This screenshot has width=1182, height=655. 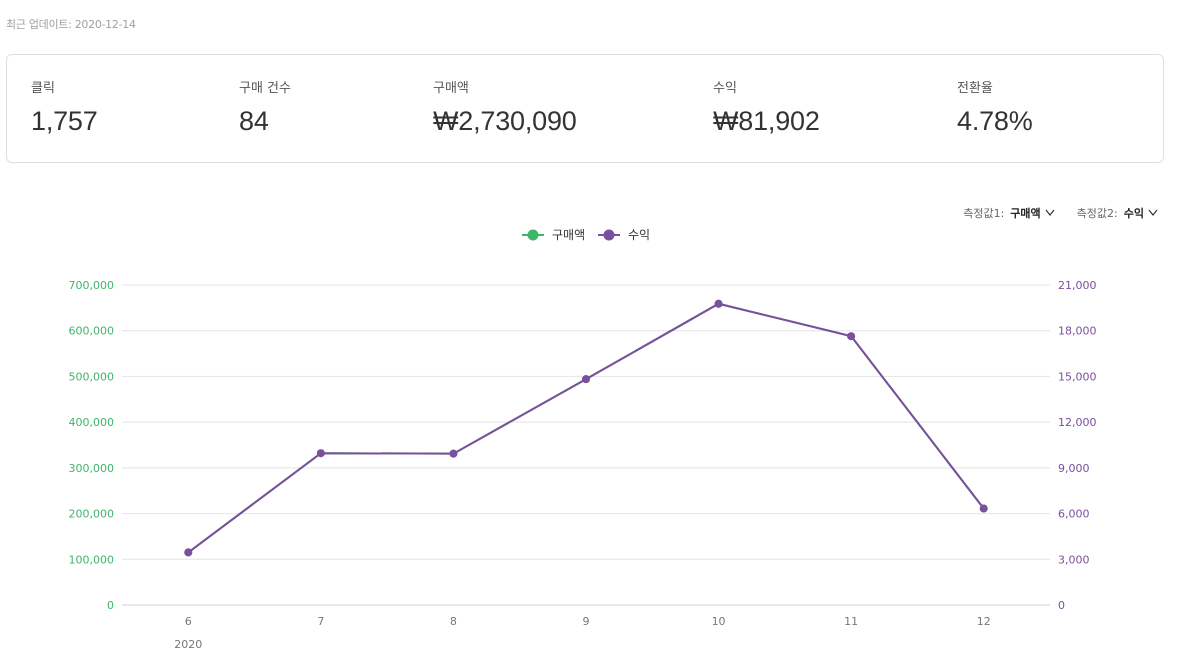 What do you see at coordinates (451, 88) in the screenshot?
I see `metric-label: 구매액` at bounding box center [451, 88].